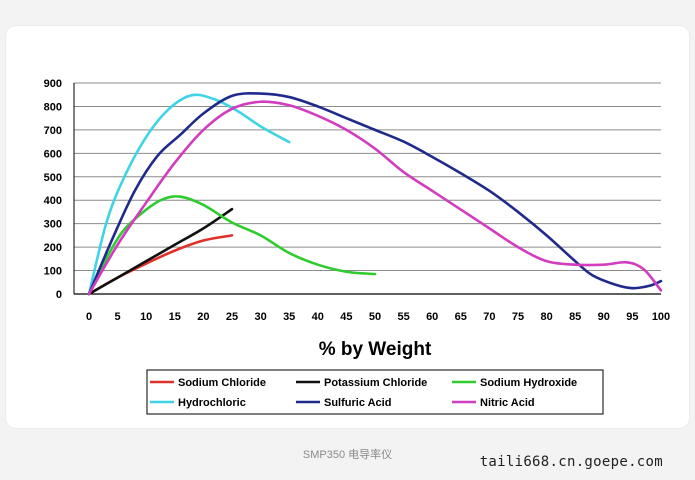  Describe the element at coordinates (203, 317) in the screenshot. I see `x-tick-label: 20` at that location.